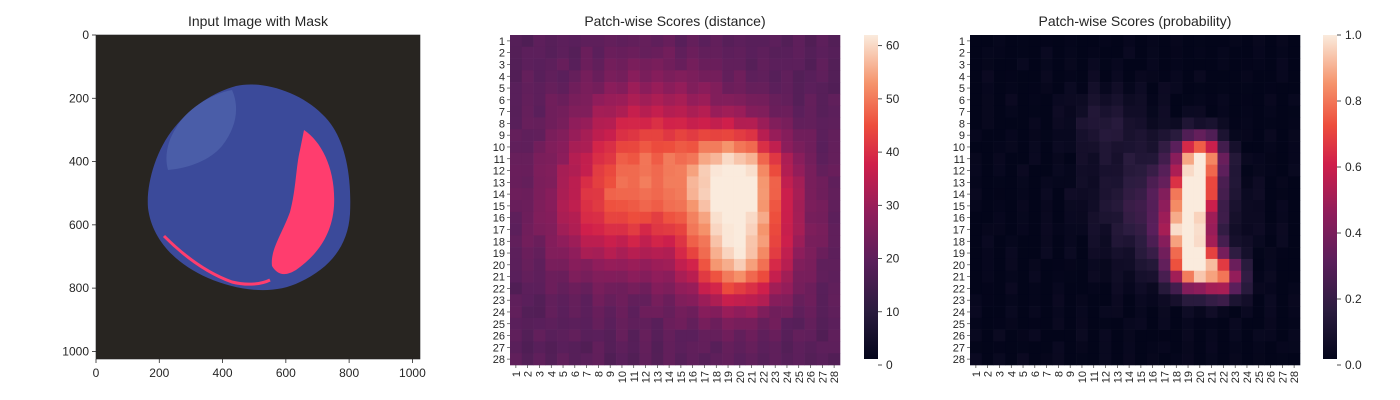 The height and width of the screenshot is (400, 1400). I want to click on distance-row-label: 25, so click(499, 325).